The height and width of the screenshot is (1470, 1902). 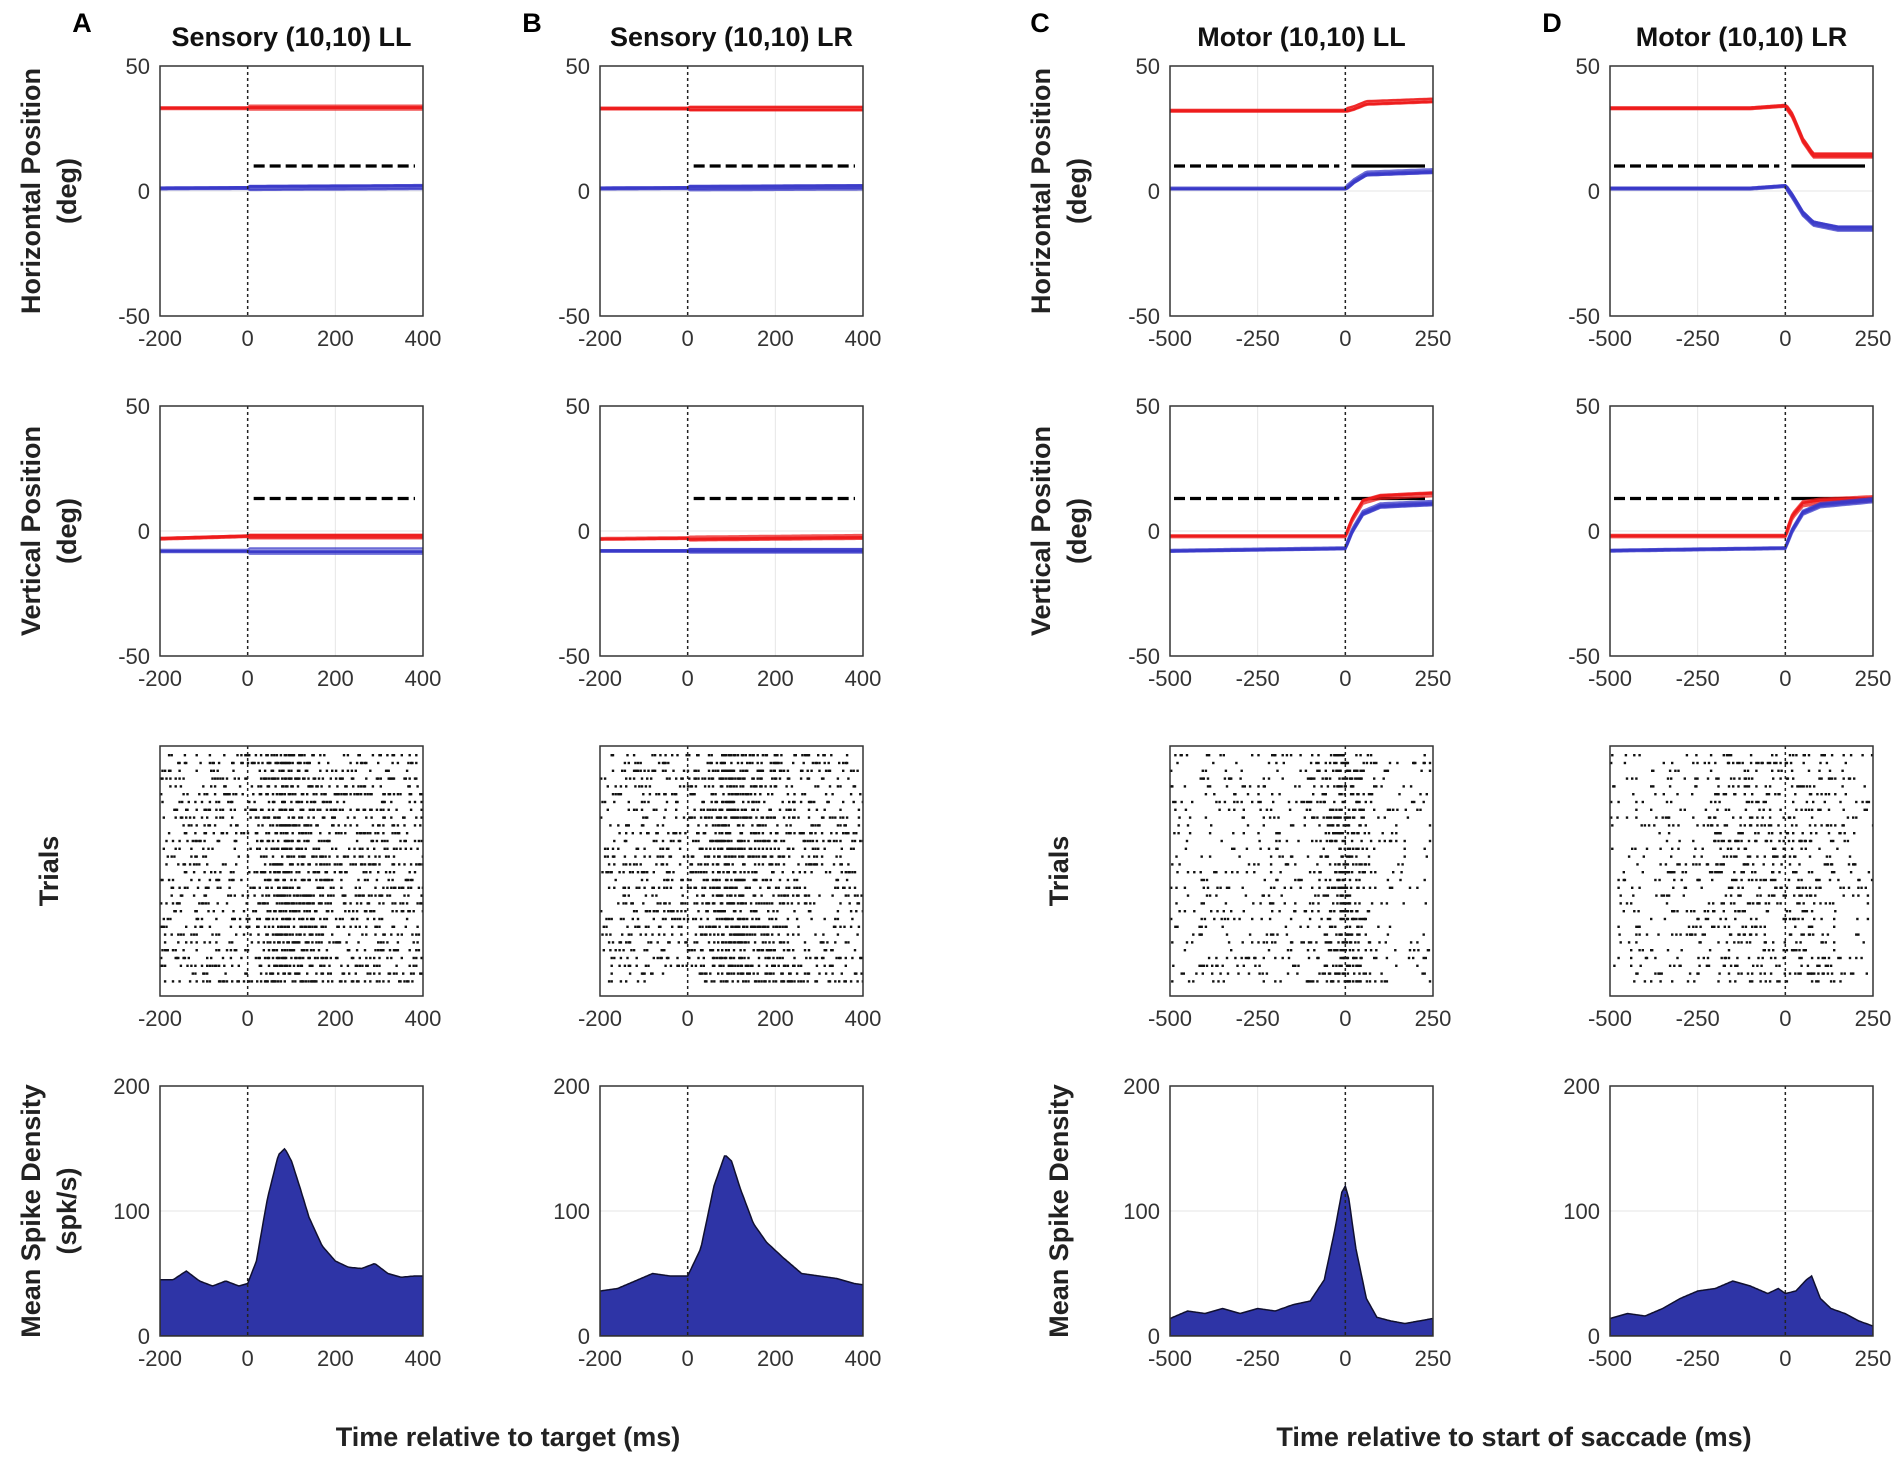 What do you see at coordinates (1741, 868) in the screenshot?
I see `plot-area` at bounding box center [1741, 868].